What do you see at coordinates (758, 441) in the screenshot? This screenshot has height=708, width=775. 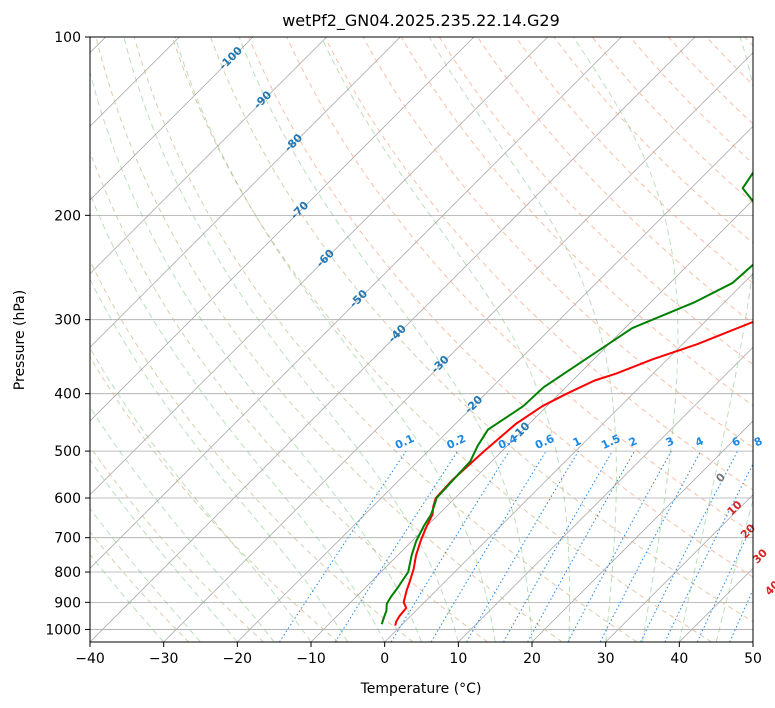 I see `mixing-ratio-label: 8` at bounding box center [758, 441].